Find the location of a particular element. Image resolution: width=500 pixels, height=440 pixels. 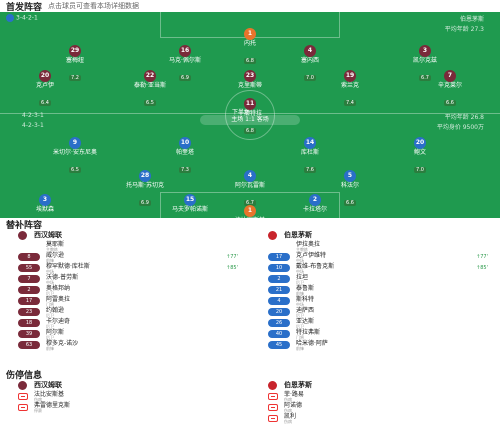

player-marker: 14 库杜斯 7.6 is located at coordinates (310, 156).